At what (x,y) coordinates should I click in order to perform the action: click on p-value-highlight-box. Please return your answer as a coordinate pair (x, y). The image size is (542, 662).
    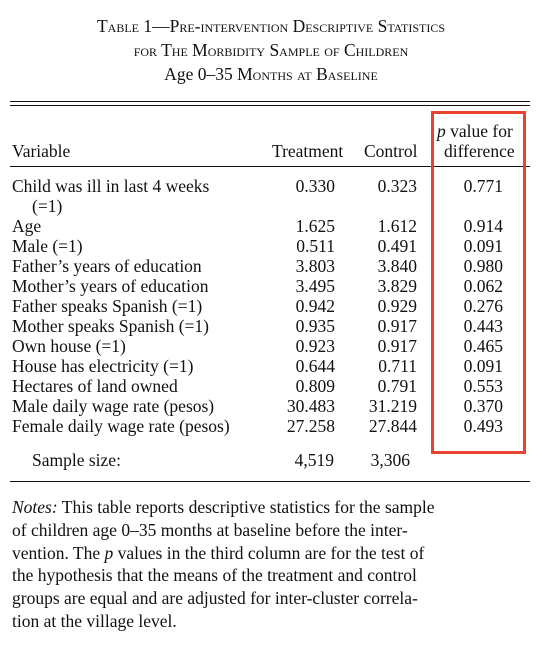
    Looking at the image, I should click on (478, 282).